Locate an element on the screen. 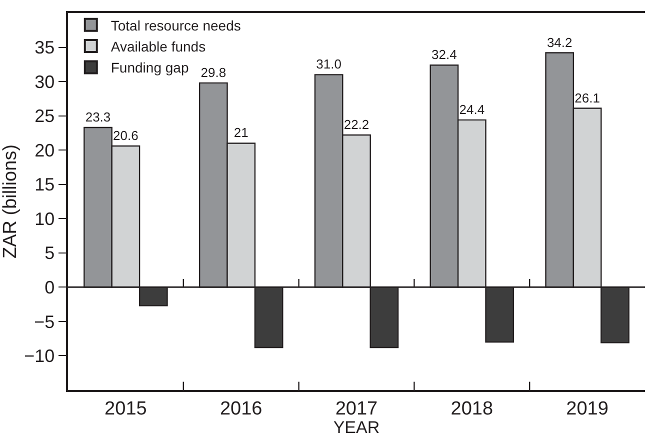 This screenshot has height=437, width=649. y-tick-label: −5 is located at coordinates (44, 322).